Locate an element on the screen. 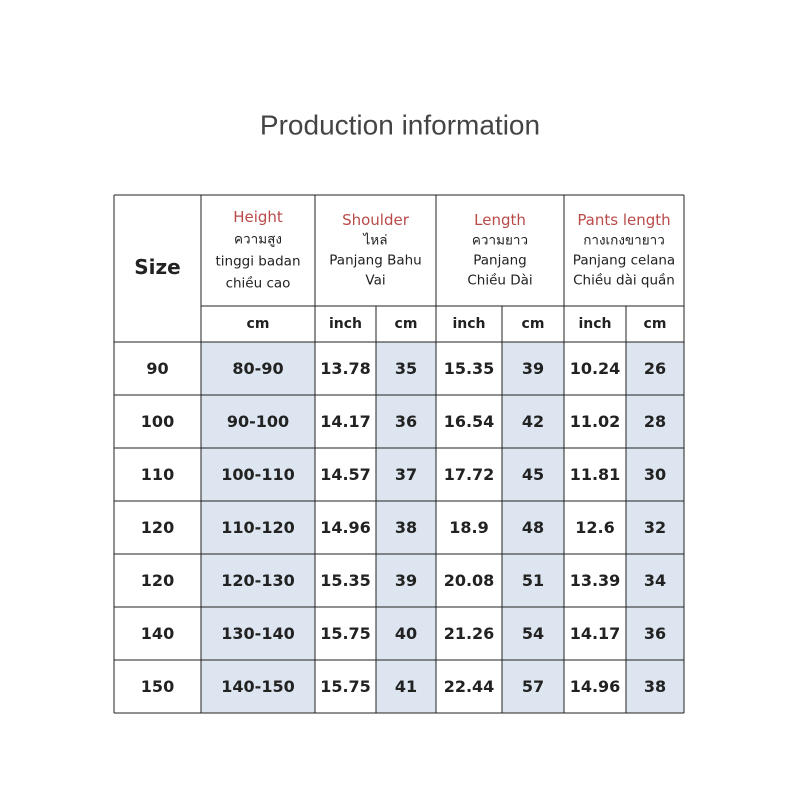 Image resolution: width=800 pixels, height=800 pixels. table-cell: 40 is located at coordinates (406, 633).